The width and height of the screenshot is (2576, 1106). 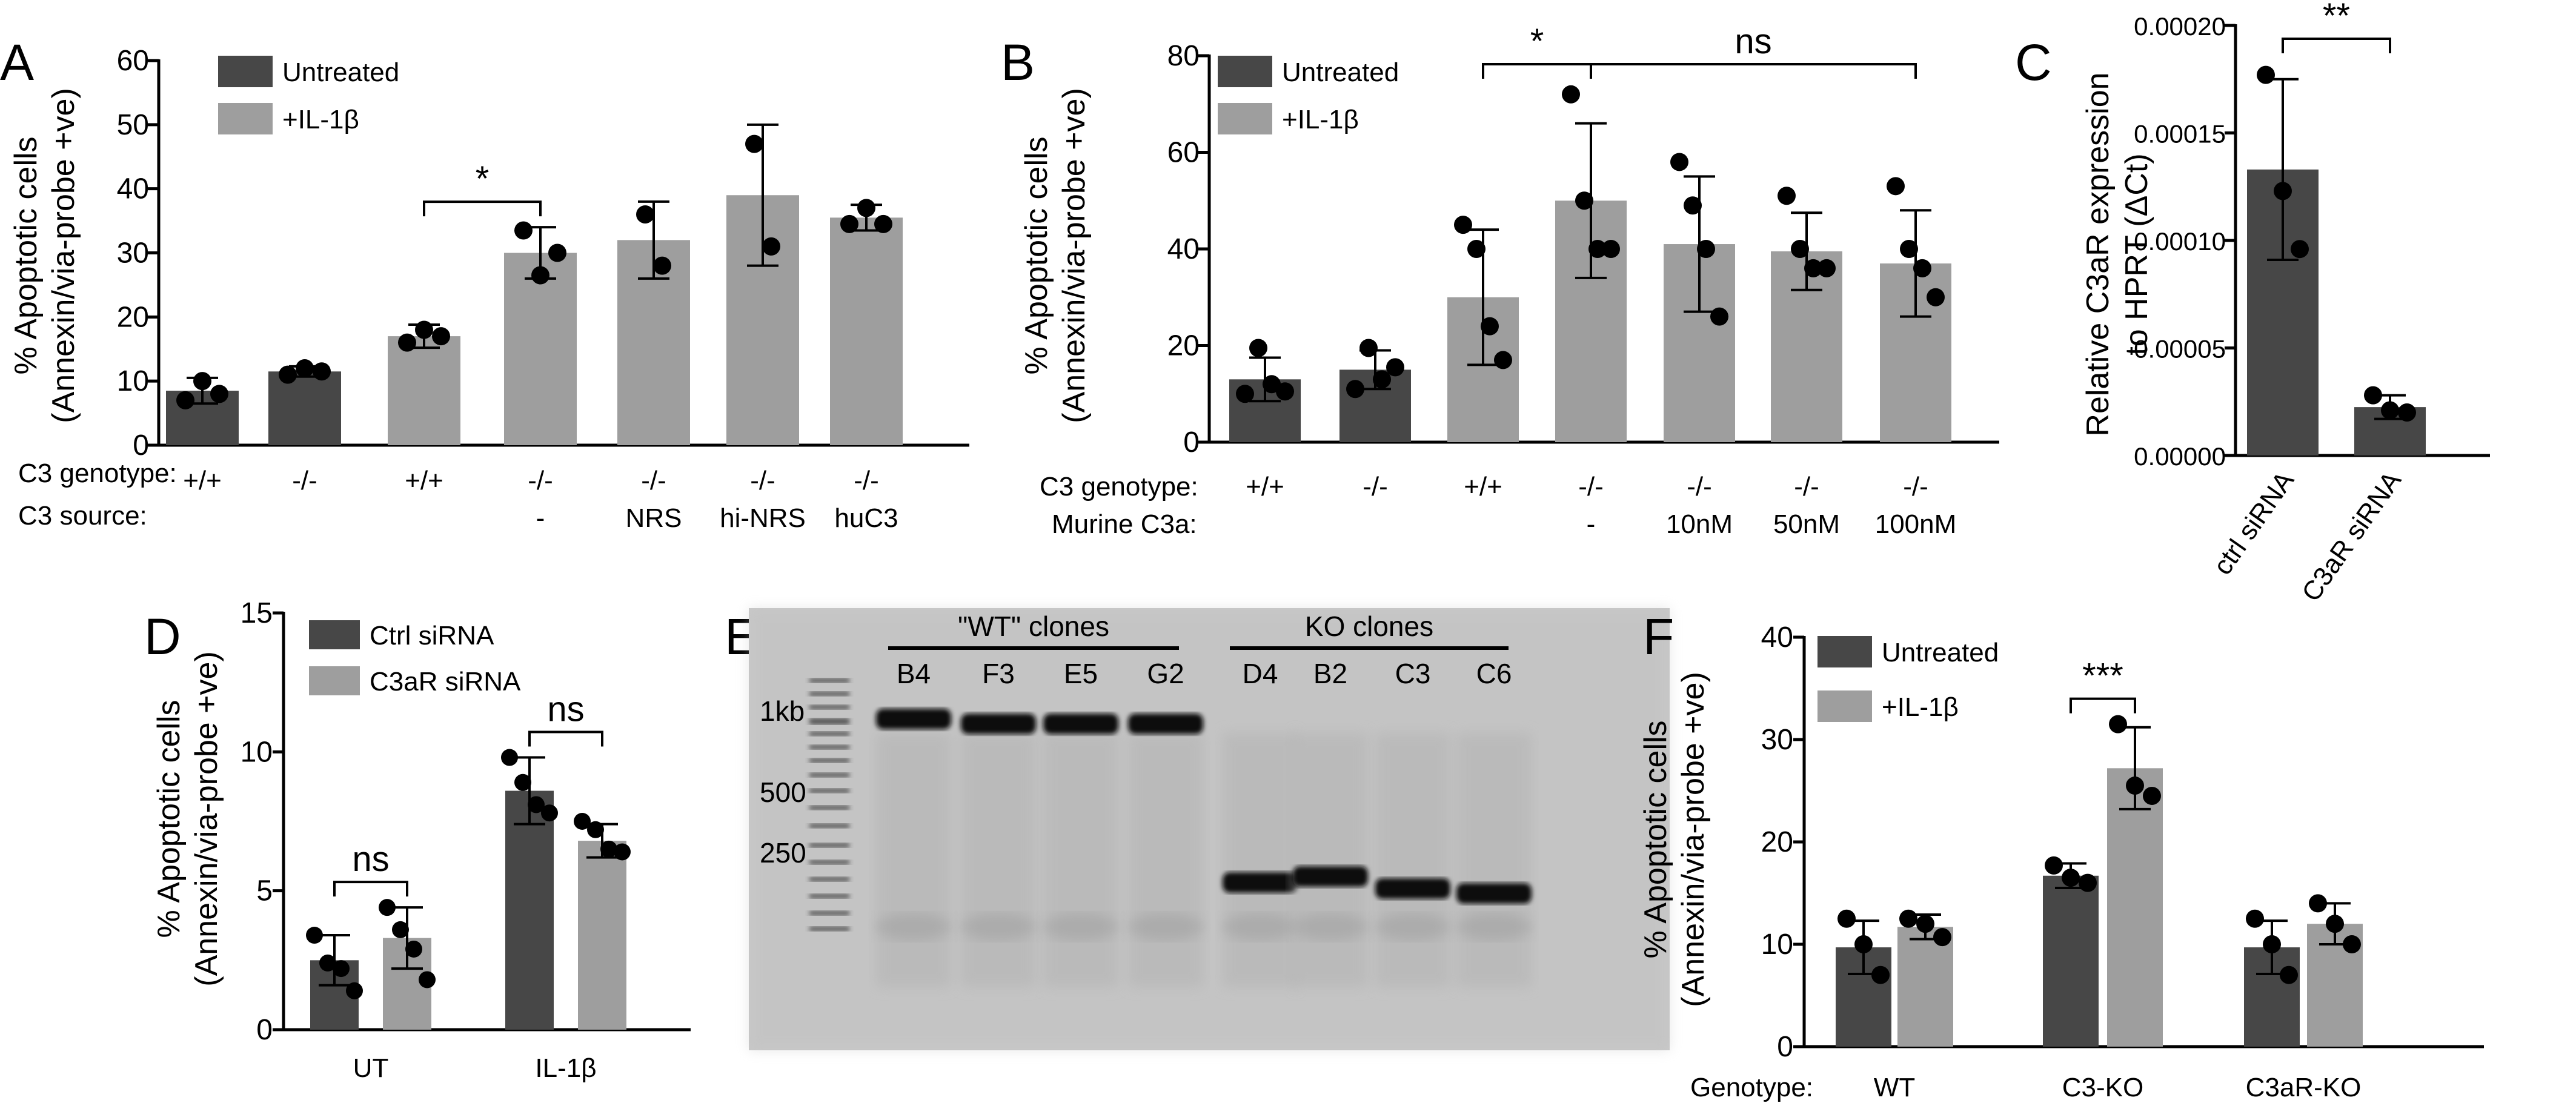 What do you see at coordinates (2136, 254) in the screenshot?
I see `panel-c-ylabel-2: to HPRT (ΔCt)` at bounding box center [2136, 254].